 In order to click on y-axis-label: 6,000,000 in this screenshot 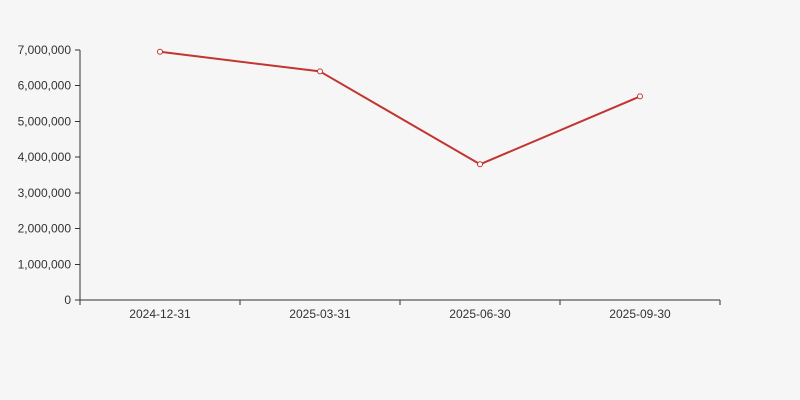, I will do `click(45, 86)`.